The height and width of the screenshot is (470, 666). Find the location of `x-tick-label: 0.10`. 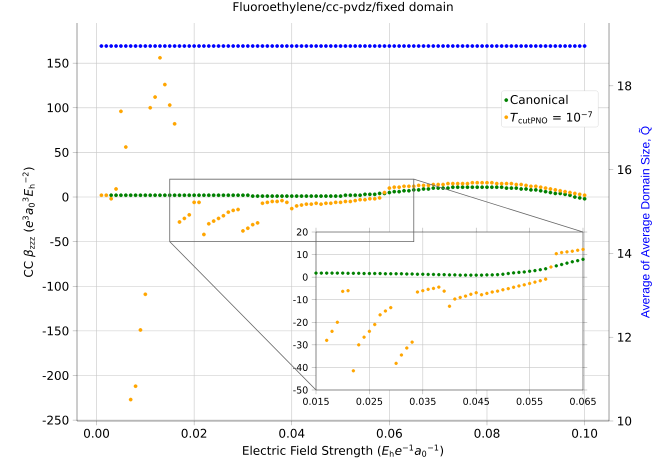

x-tick-label: 0.10 is located at coordinates (585, 433).